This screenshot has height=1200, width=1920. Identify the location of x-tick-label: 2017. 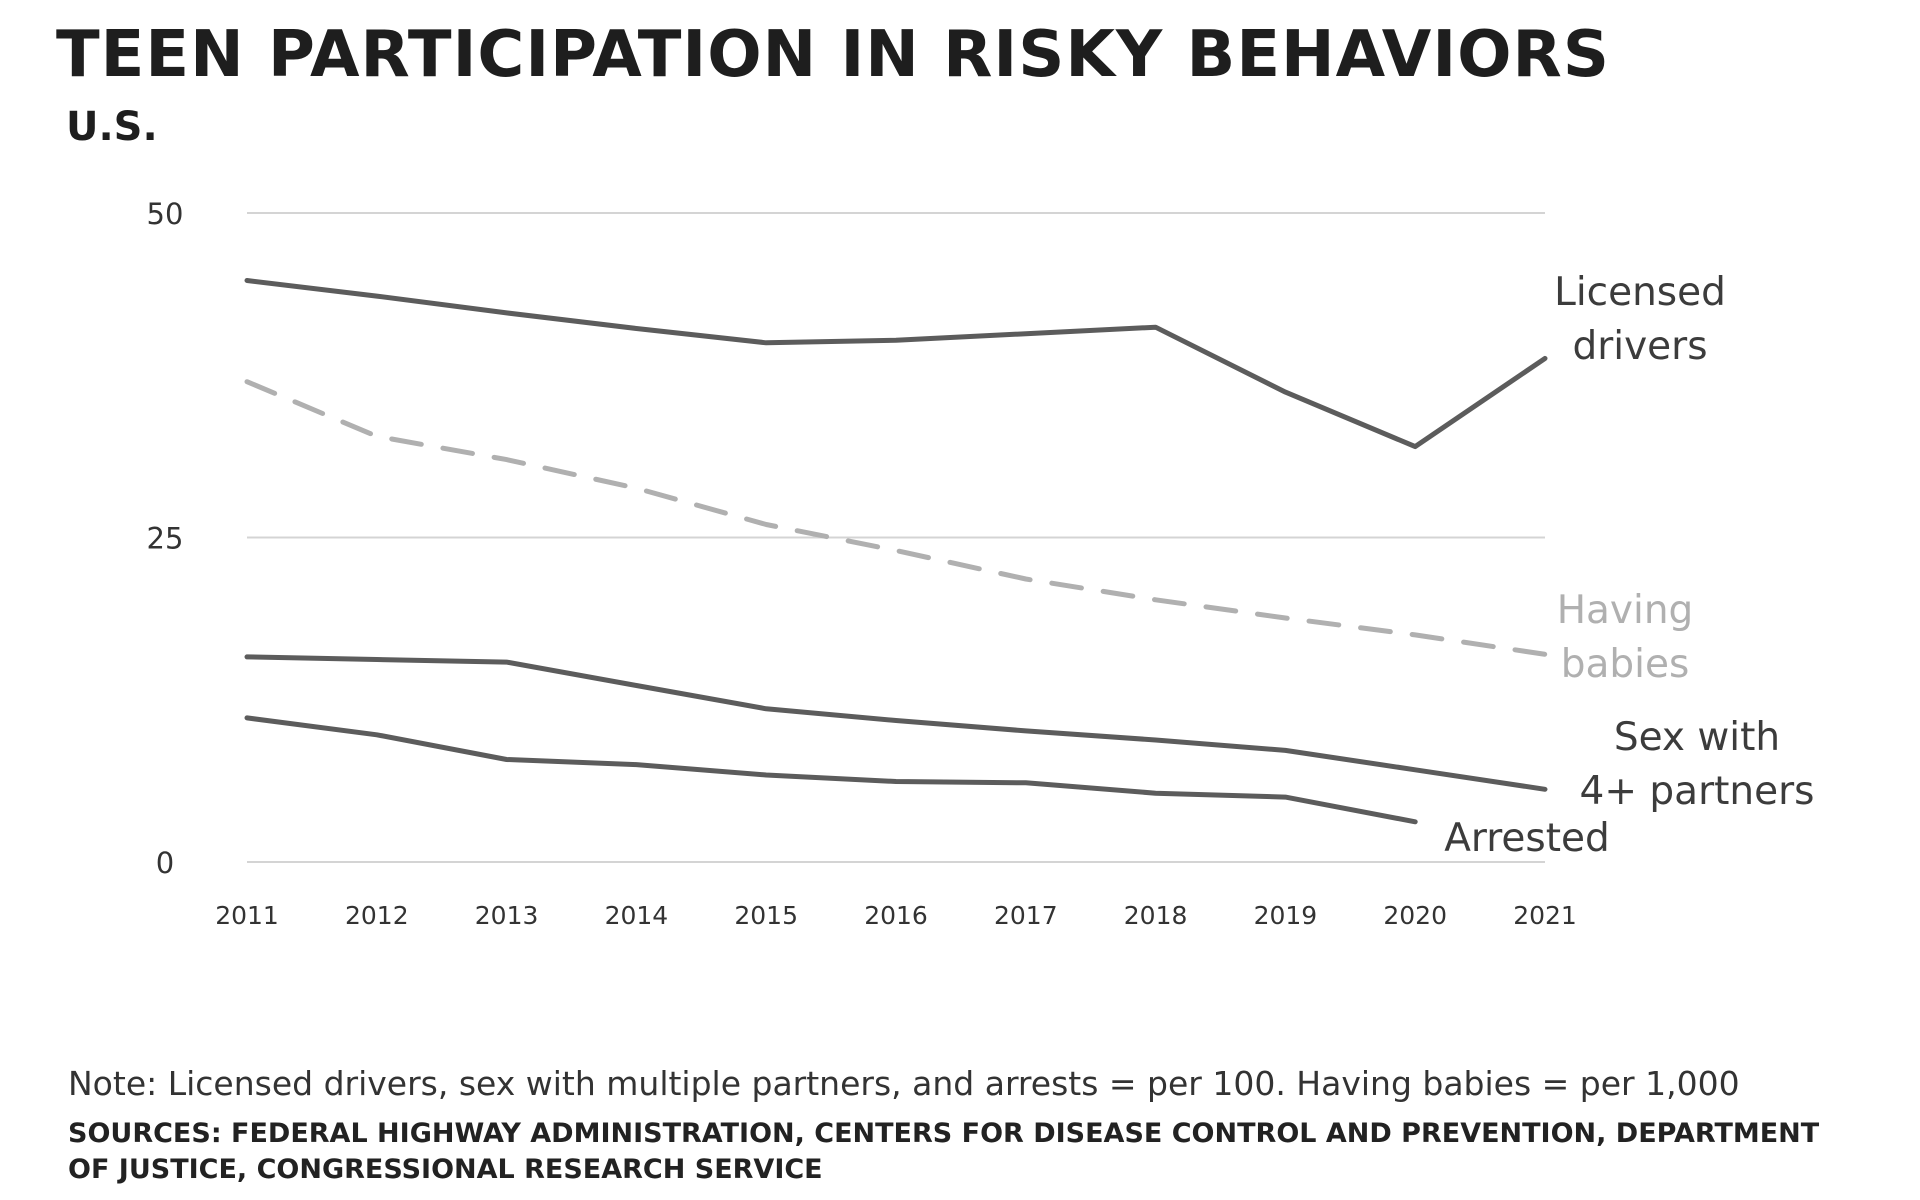
(1026, 915).